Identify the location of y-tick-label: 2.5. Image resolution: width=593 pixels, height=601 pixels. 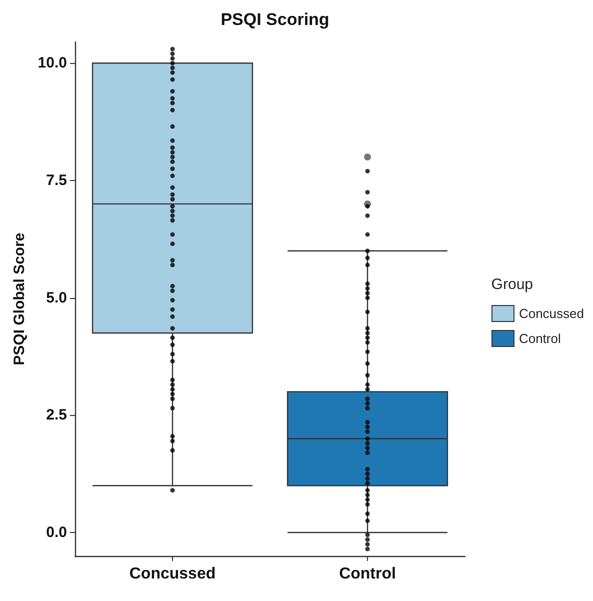
(56, 415).